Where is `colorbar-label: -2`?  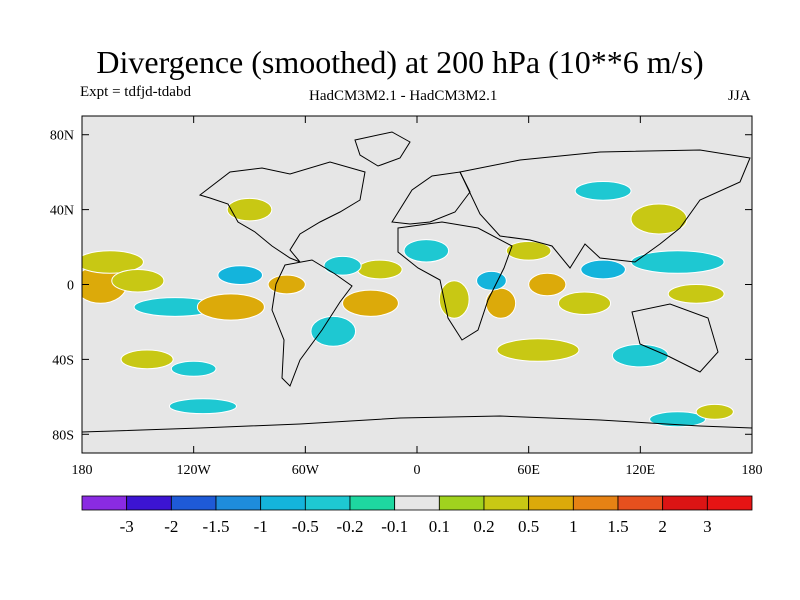
colorbar-label: -2 is located at coordinates (171, 526).